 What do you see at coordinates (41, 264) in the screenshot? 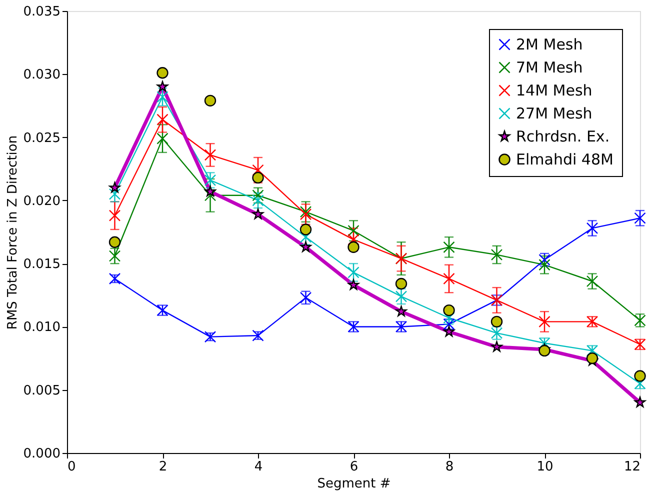
I see `y-tick-label: 0.015` at bounding box center [41, 264].